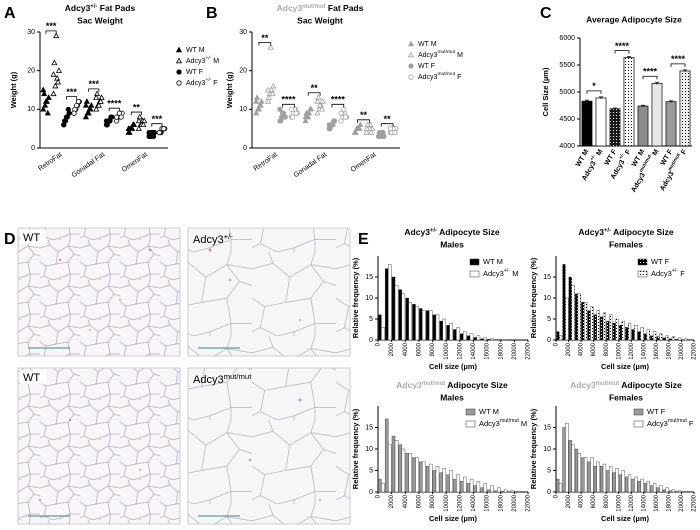 This screenshot has height=530, width=700. Describe the element at coordinates (626, 397) in the screenshot. I see `chart-subtitle: Females` at that location.